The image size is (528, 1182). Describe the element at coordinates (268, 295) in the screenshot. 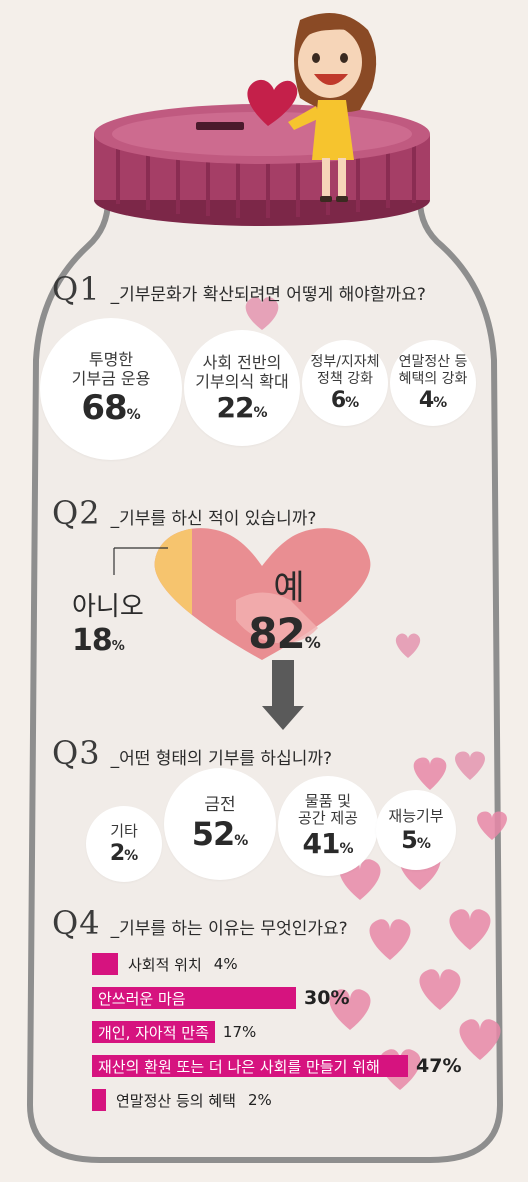

I see `q1-question: _기부문화가 확산되려면 어떻게 해야할까요?` at that location.